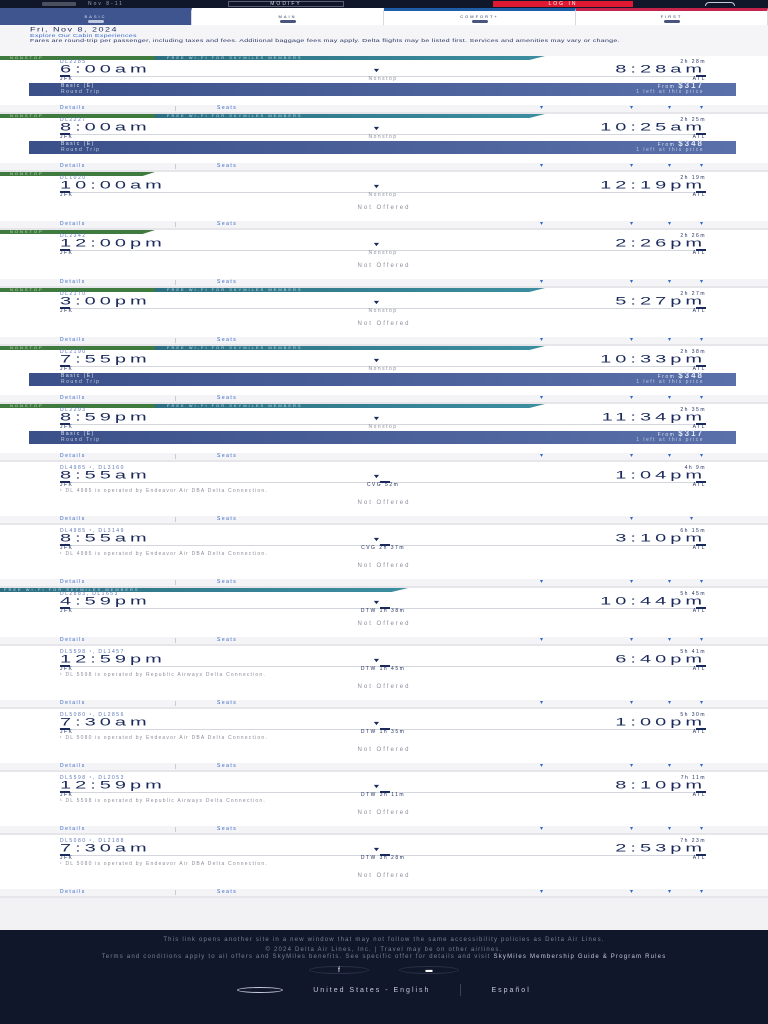 The height and width of the screenshot is (1024, 768). I want to click on facebook-icon: f, so click(339, 970).